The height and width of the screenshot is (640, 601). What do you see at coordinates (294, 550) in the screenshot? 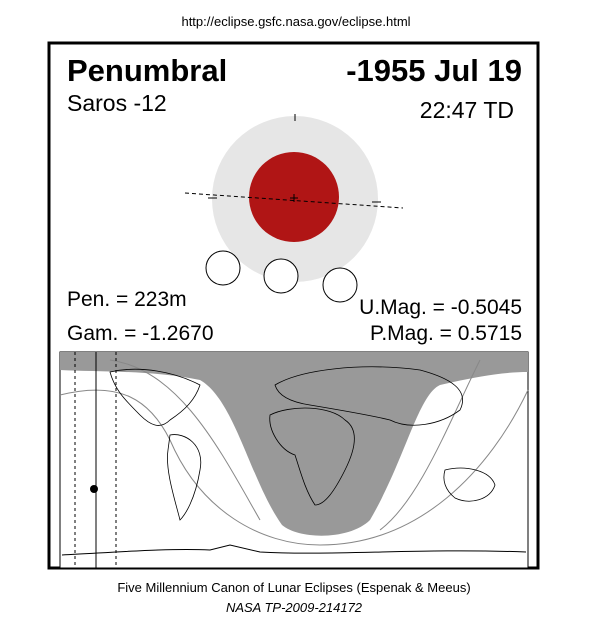
I see `antarctica` at bounding box center [294, 550].